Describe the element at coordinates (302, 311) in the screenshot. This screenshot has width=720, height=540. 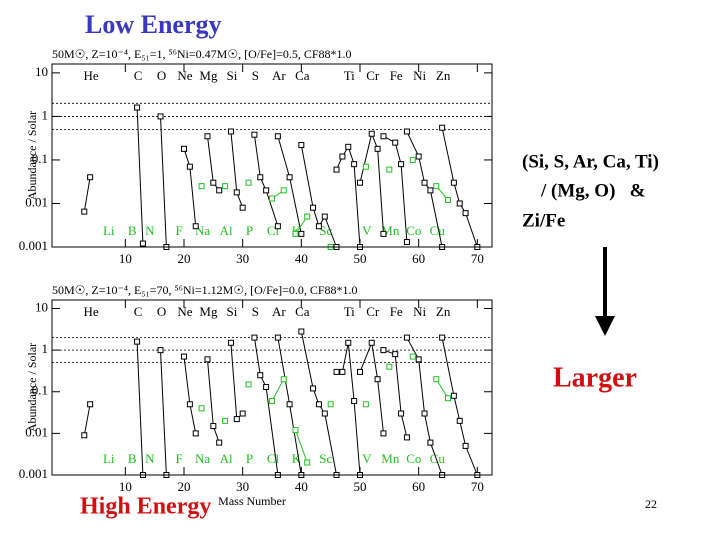
I see `element-label: Ca` at that location.